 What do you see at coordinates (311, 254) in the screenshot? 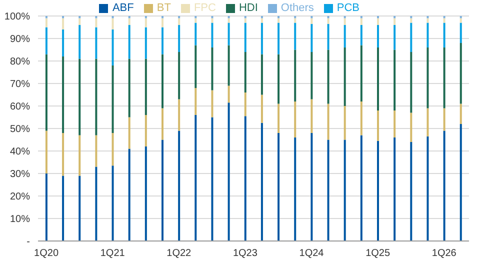
I see `x-tick-label: 1Q24` at bounding box center [311, 254].